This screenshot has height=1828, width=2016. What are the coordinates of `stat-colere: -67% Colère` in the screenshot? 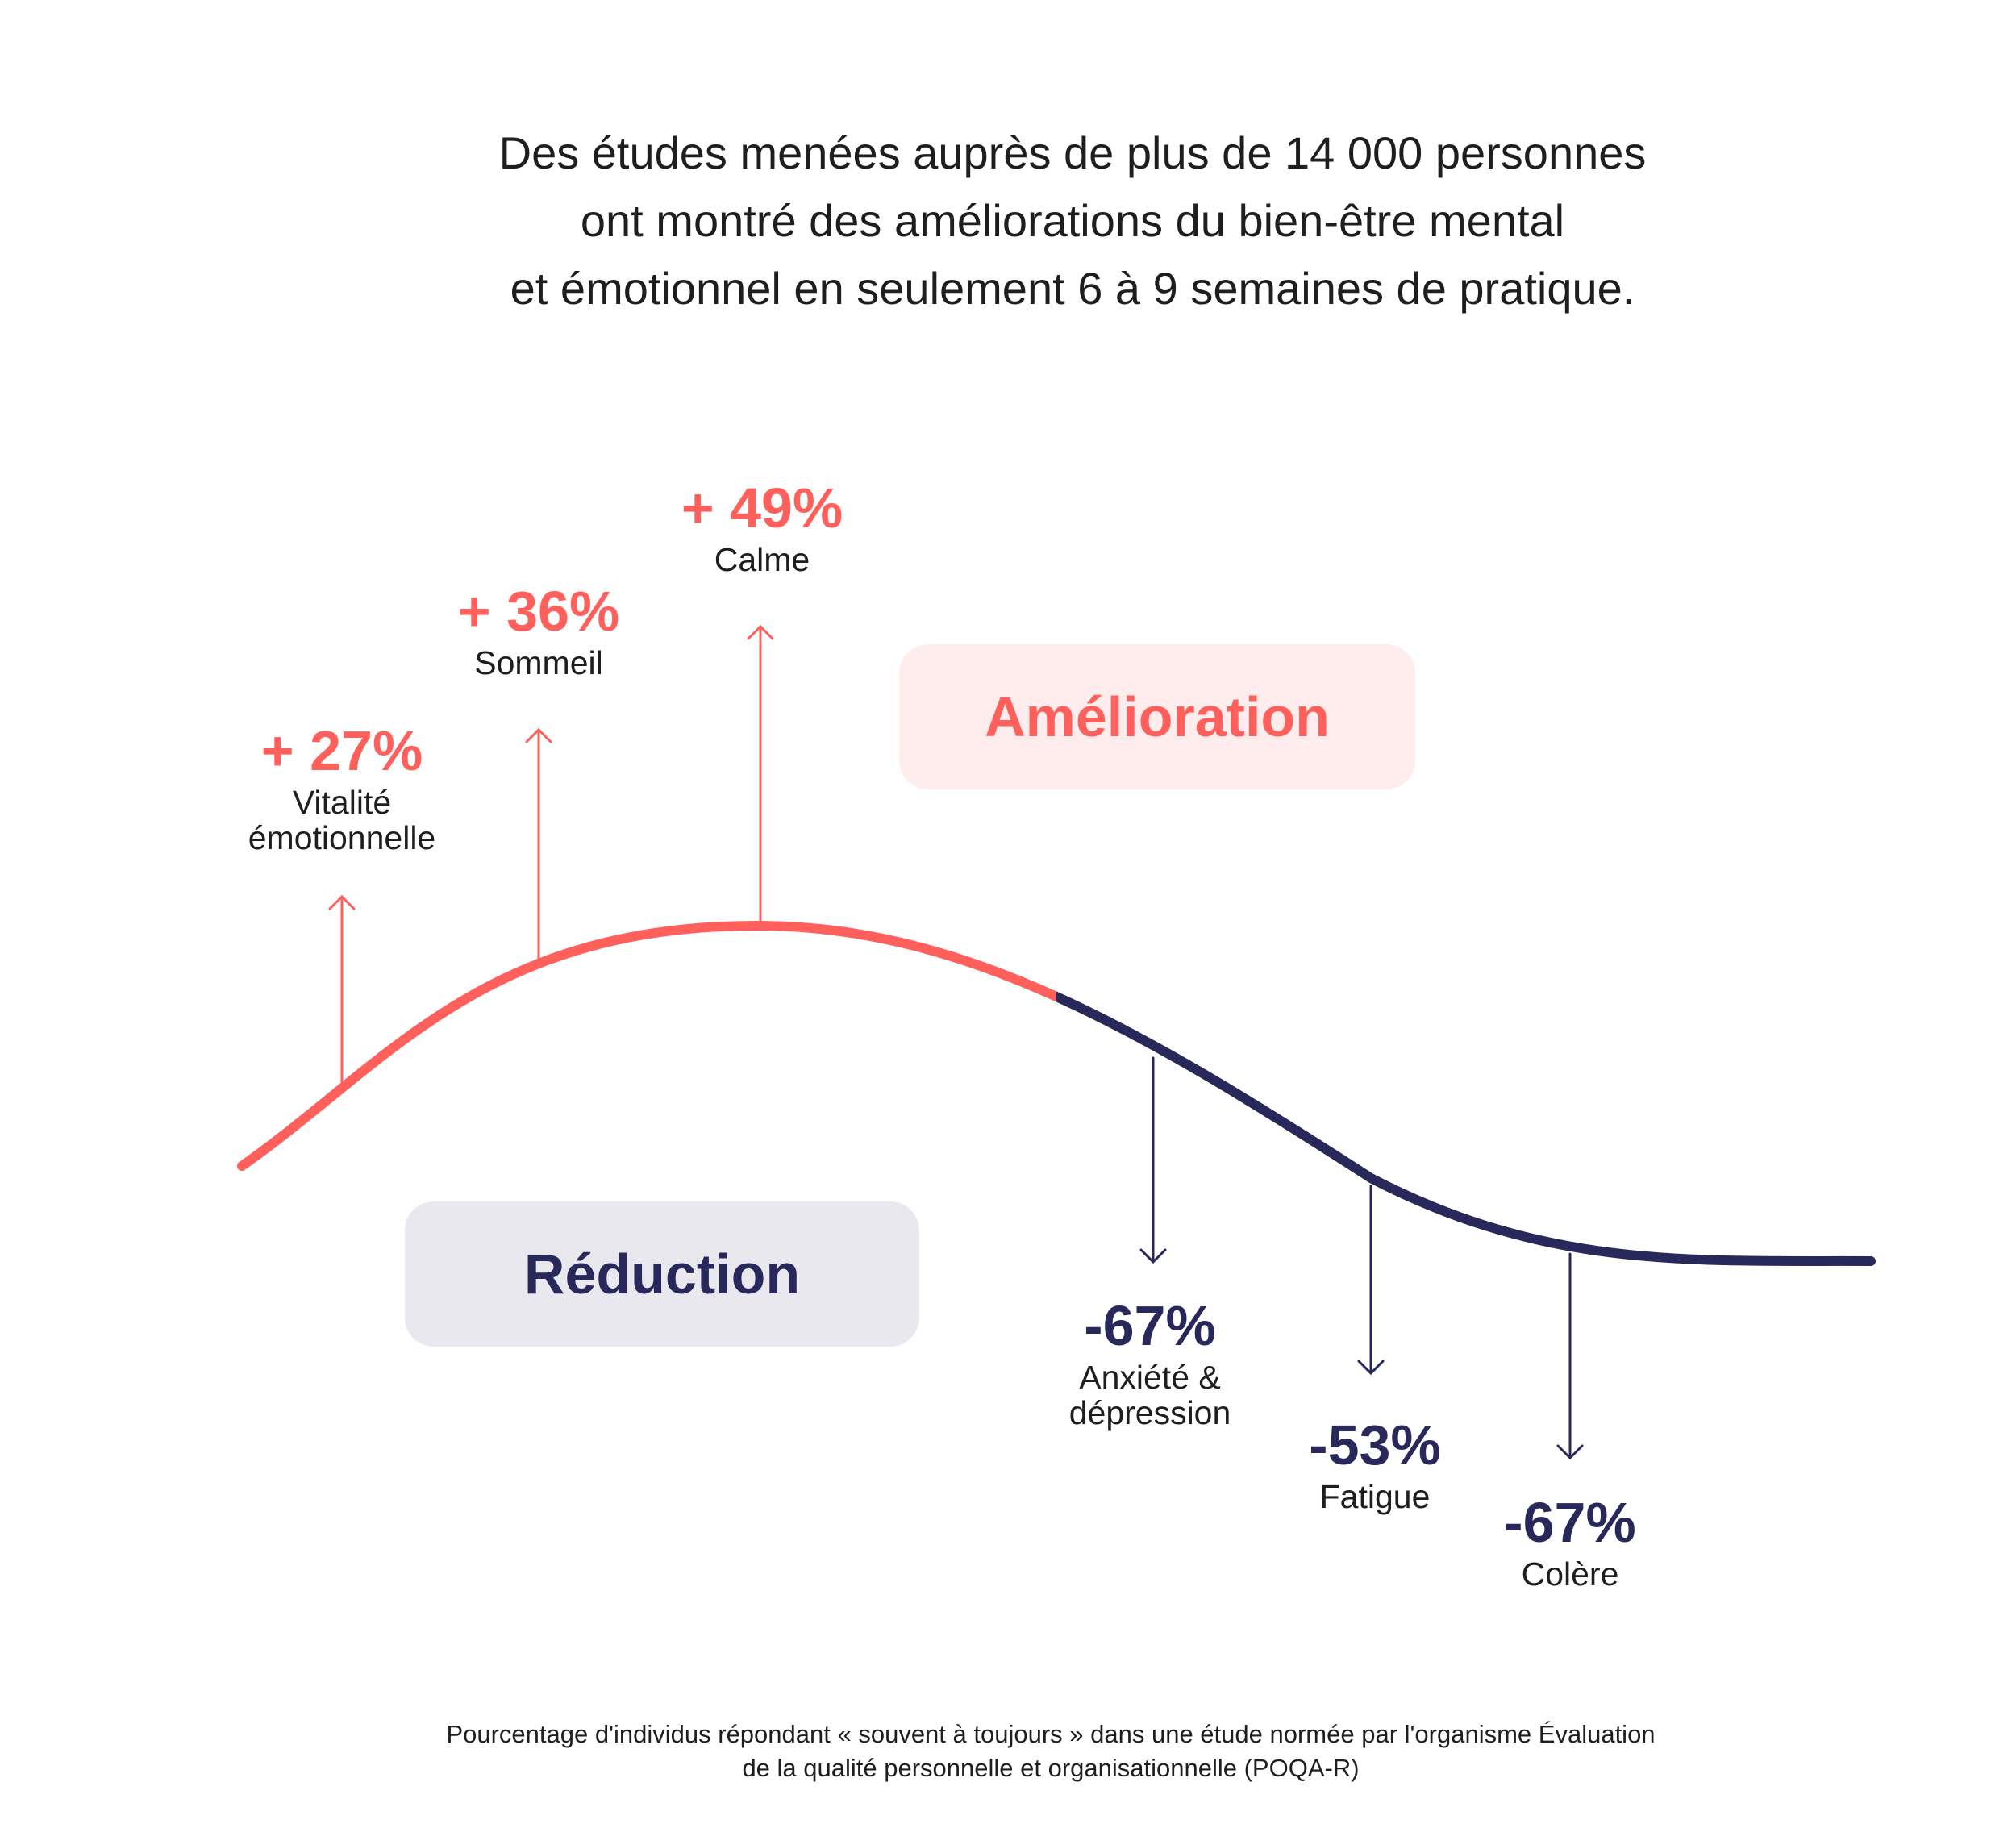 It's located at (1570, 1541).